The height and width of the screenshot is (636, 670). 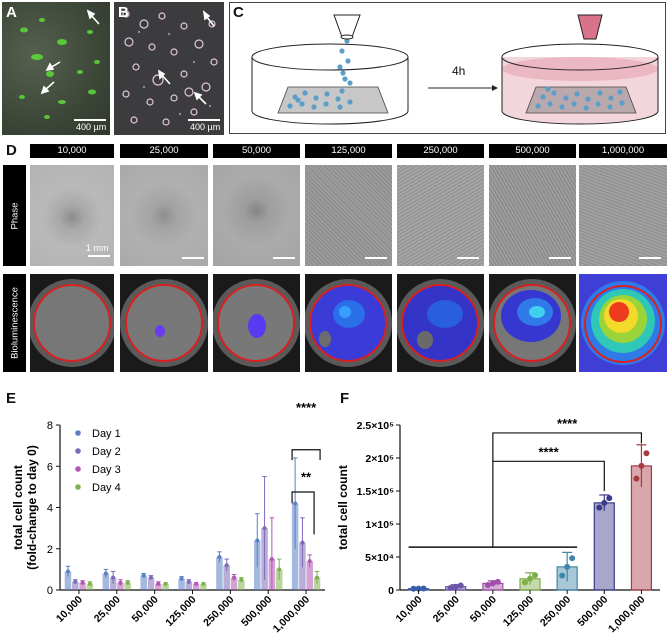 I want to click on e-x-tick-label: 25,000, so click(x=107, y=609).